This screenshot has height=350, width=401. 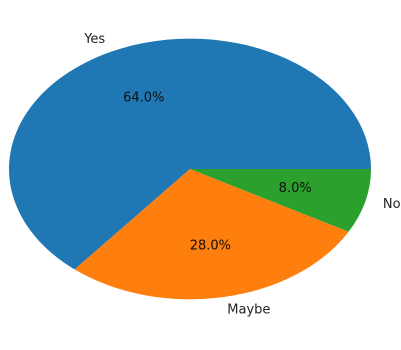 I want to click on pie-category-label-no: No, so click(x=392, y=204).